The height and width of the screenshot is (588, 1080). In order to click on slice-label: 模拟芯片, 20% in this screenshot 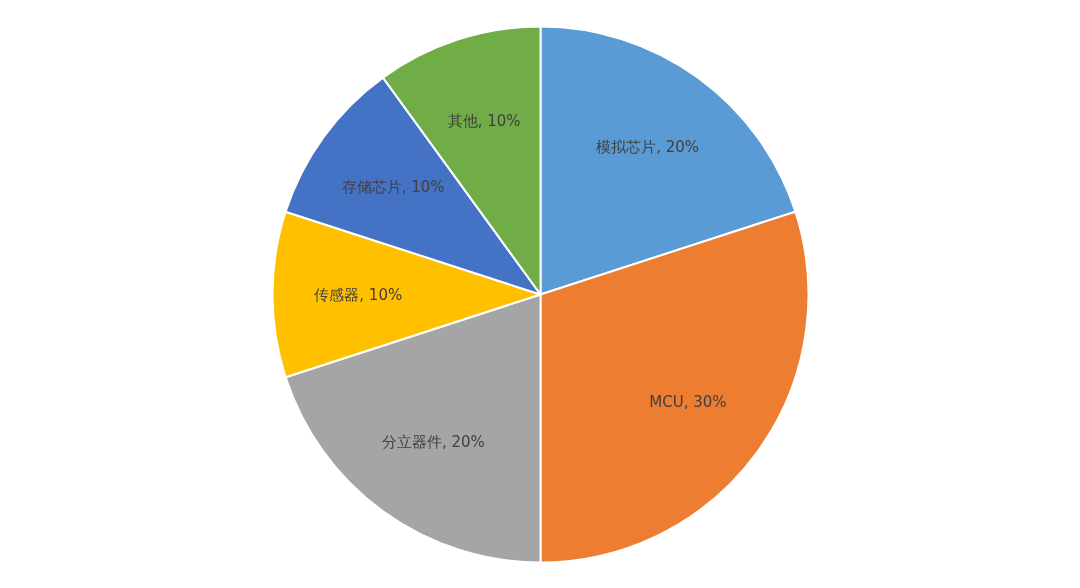, I will do `click(648, 147)`.